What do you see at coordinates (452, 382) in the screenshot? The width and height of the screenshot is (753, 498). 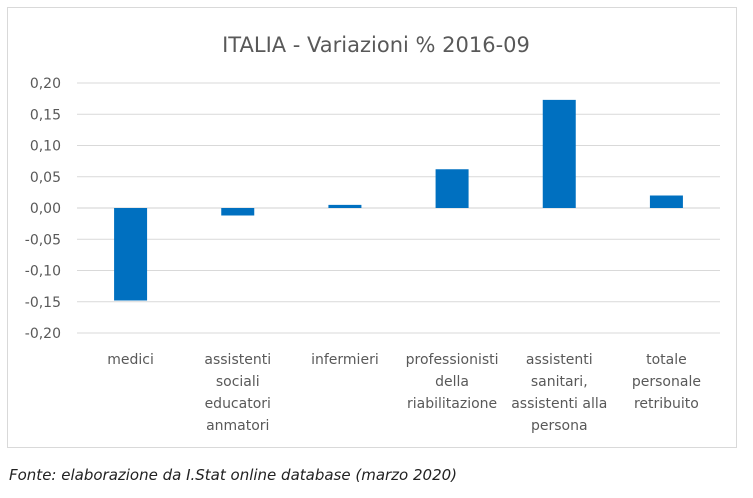 I see `x-tick-label: professionisti della riabilitazione` at bounding box center [452, 382].